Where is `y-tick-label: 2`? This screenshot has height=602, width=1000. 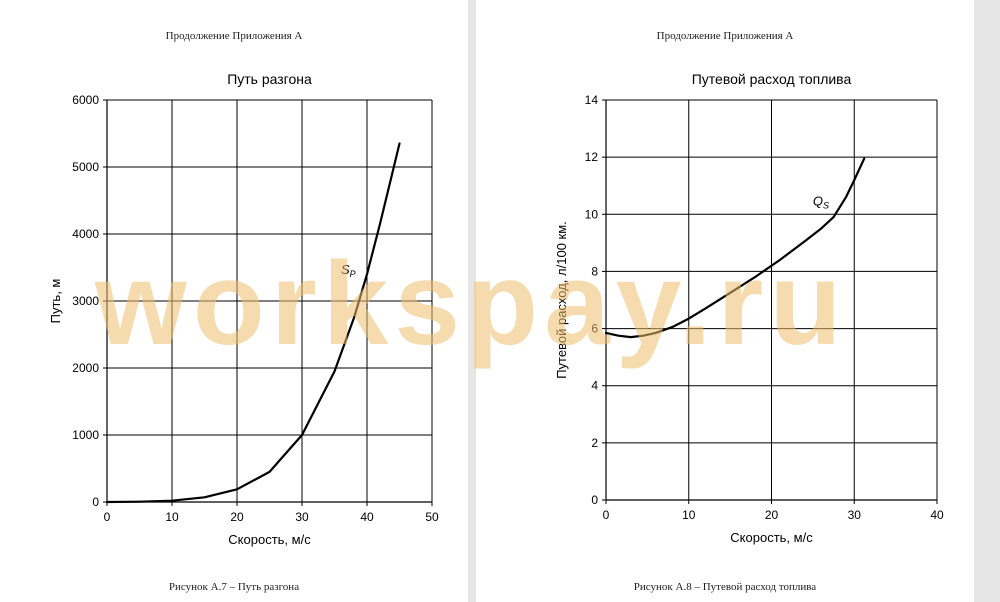 y-tick-label: 2 is located at coordinates (594, 443).